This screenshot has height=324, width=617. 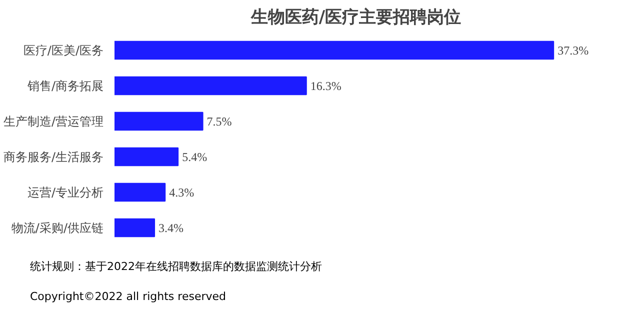 What do you see at coordinates (176, 267) in the screenshot?
I see `text: 统计规则：基于2022年在线招聘数据库的数据监测统计分析` at bounding box center [176, 267].